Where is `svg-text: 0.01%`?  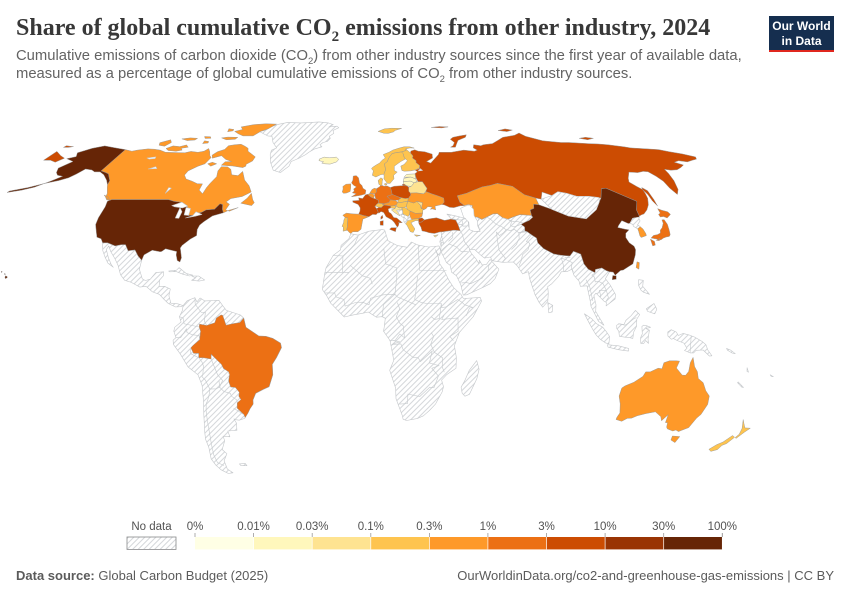 svg-text: 0.01% is located at coordinates (253, 527).